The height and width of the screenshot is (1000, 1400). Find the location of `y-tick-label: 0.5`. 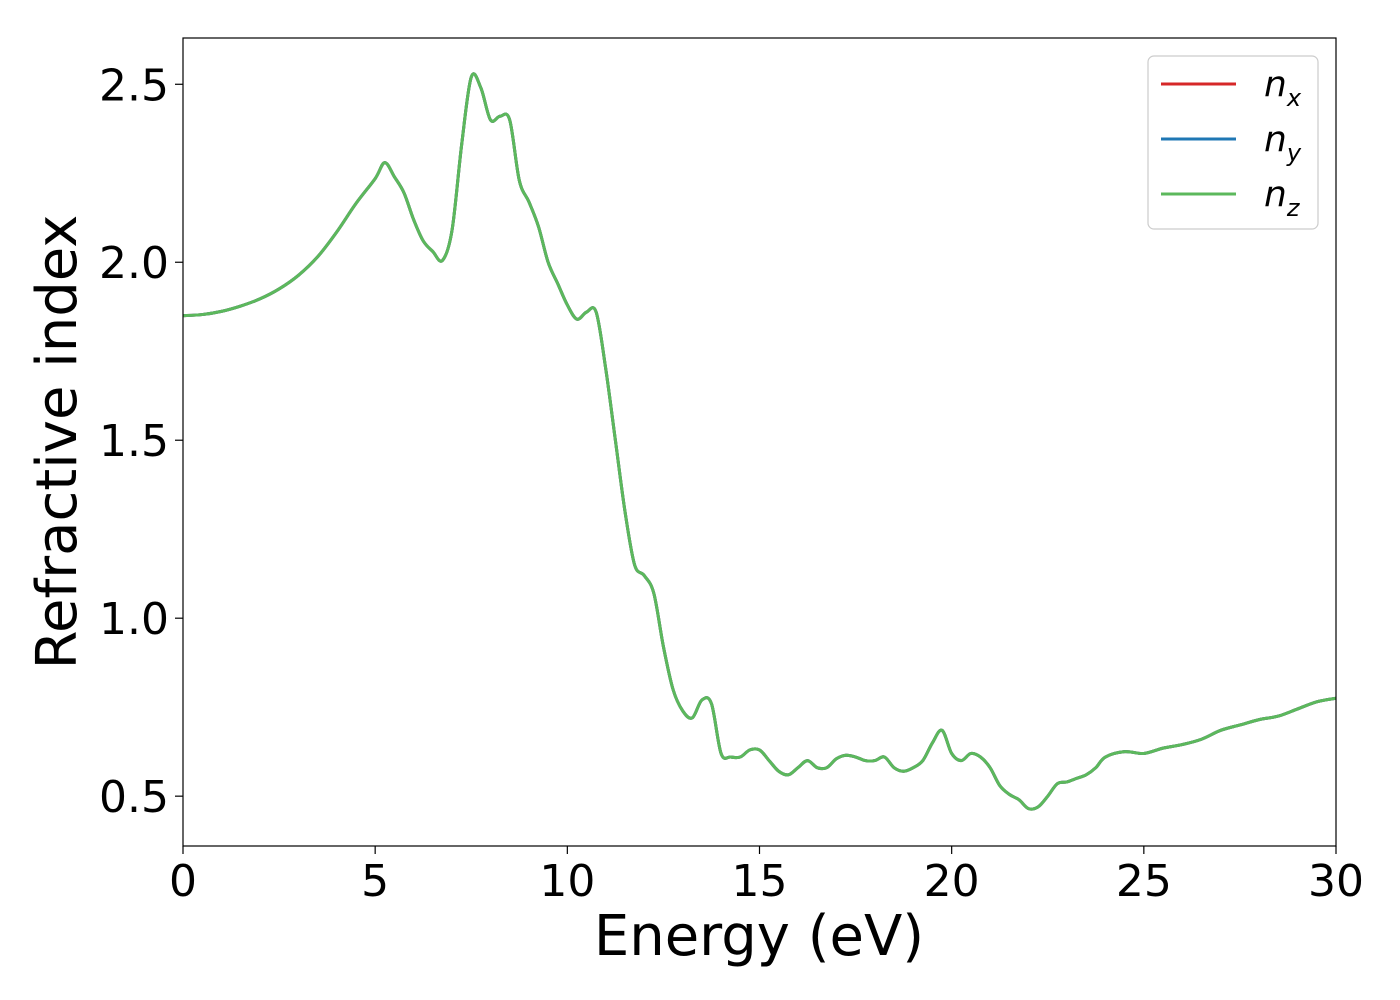

y-tick-label: 0.5 is located at coordinates (134, 797).